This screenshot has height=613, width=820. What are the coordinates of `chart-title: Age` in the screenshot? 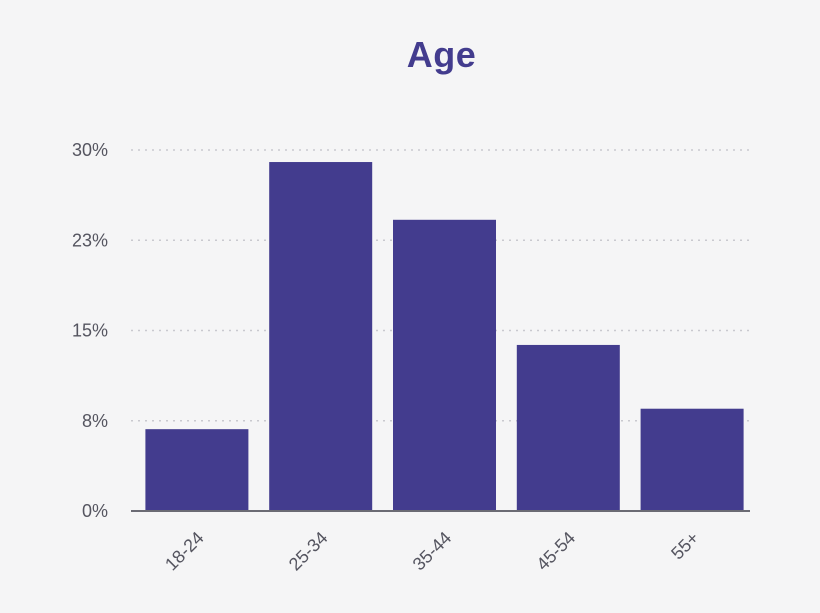 It's located at (441, 54).